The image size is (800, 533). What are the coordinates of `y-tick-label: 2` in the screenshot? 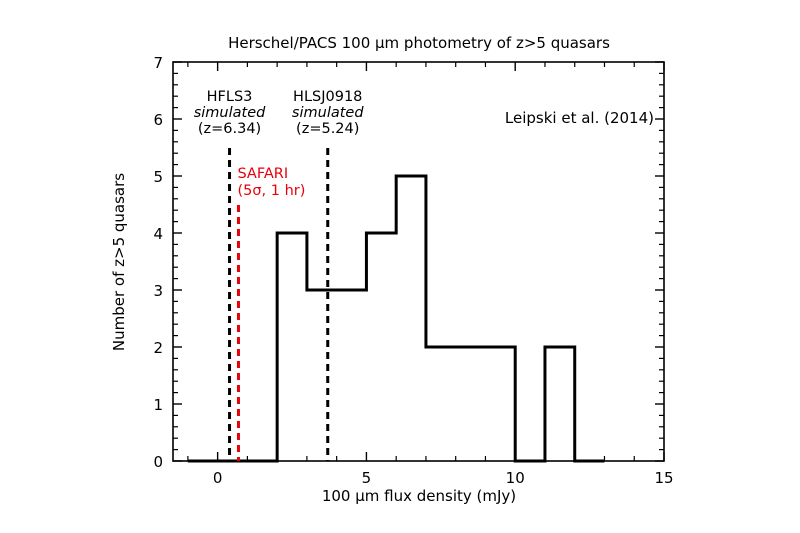 It's located at (158, 348).